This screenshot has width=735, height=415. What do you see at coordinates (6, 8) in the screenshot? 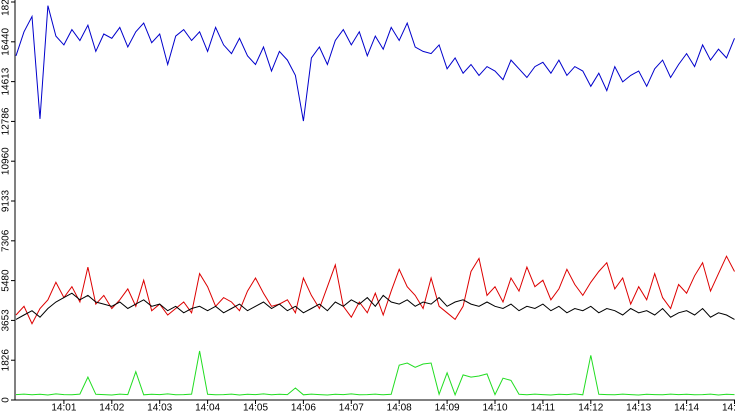
I see `y-tick-label: 18267` at bounding box center [6, 8].